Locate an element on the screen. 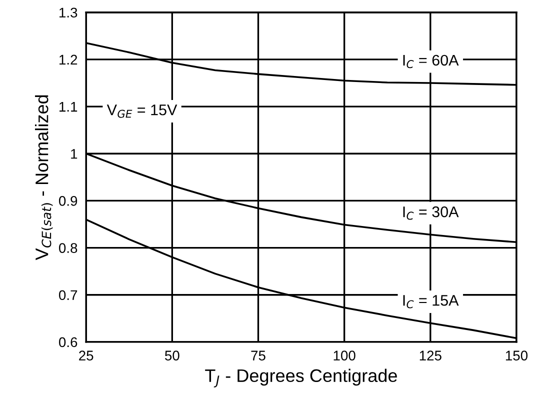 Image resolution: width=538 pixels, height=412 pixels. x-tick-label: 25 is located at coordinates (86, 355).